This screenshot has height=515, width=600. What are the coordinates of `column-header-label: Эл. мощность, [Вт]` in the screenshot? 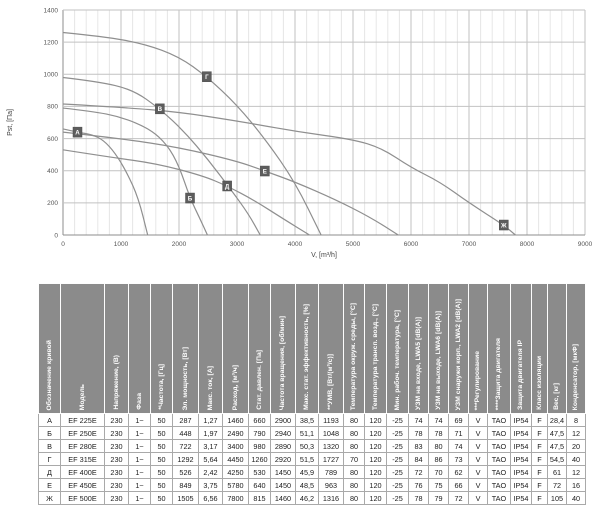 It's located at (185, 378).